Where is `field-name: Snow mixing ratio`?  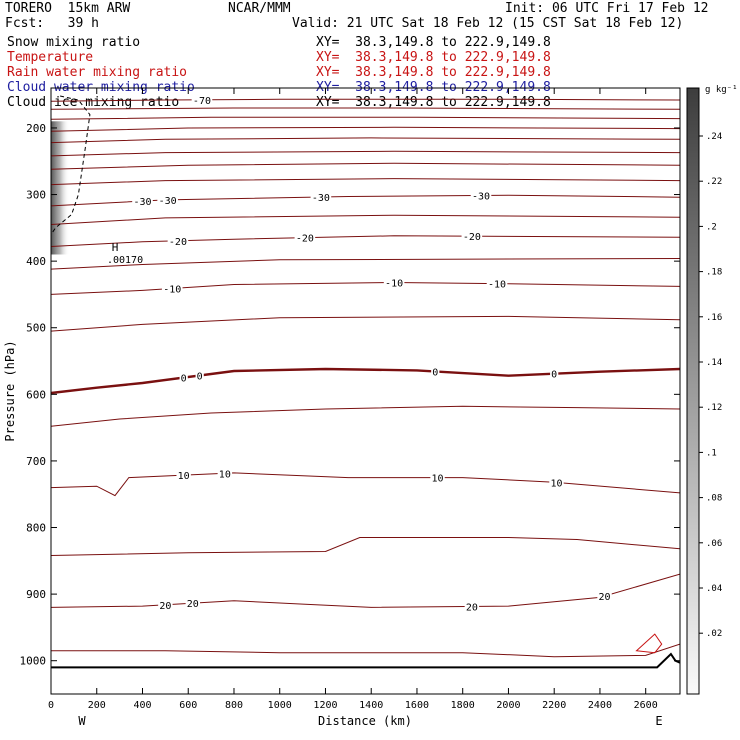
field-name: Snow mixing ratio is located at coordinates (74, 42).